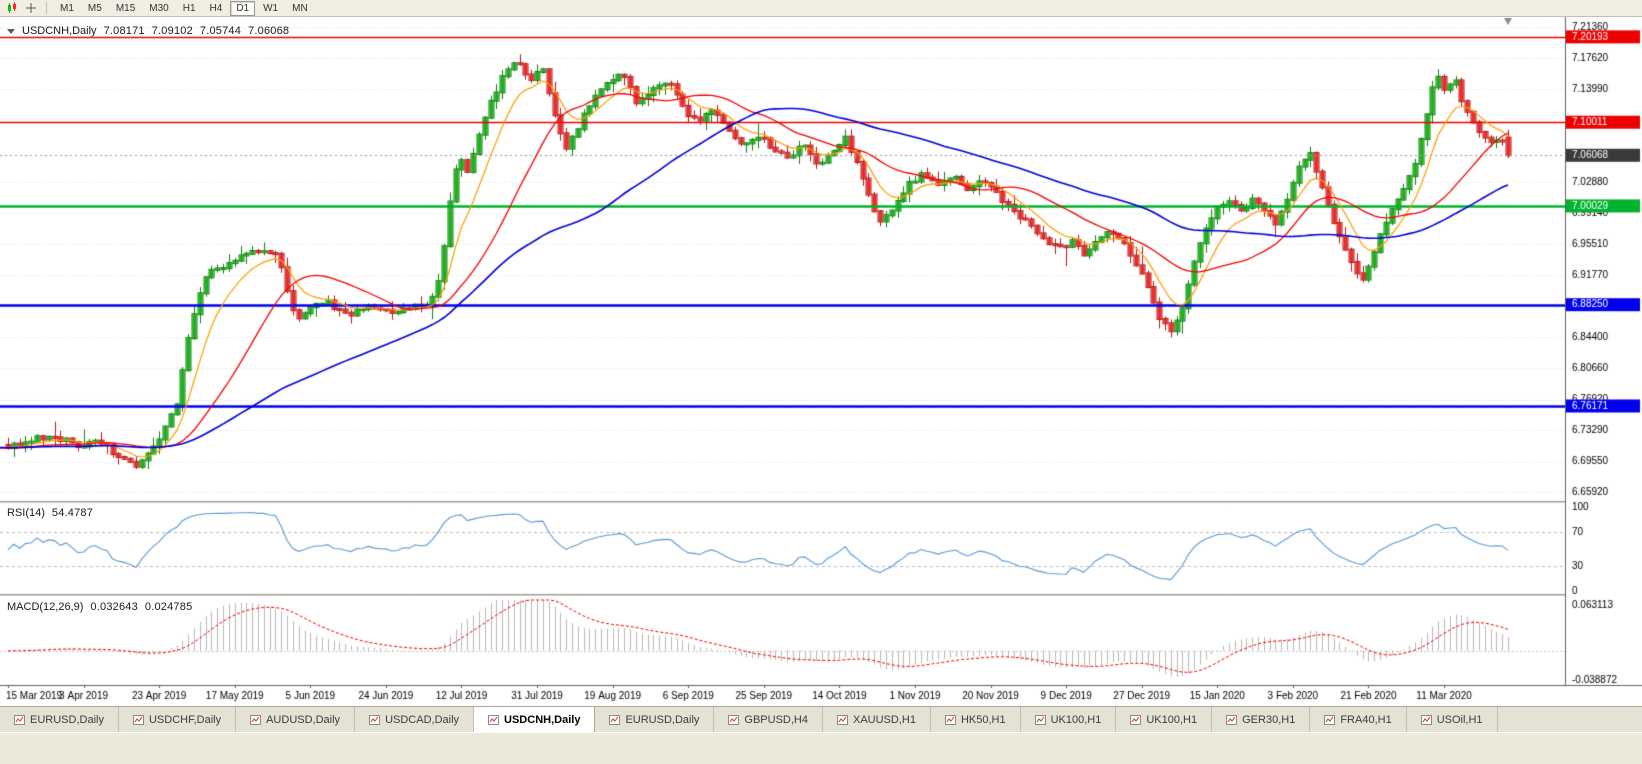 The image size is (1642, 764). I want to click on chart-tab-6-gbpusd-h4: GBPUSD,H4, so click(768, 719).